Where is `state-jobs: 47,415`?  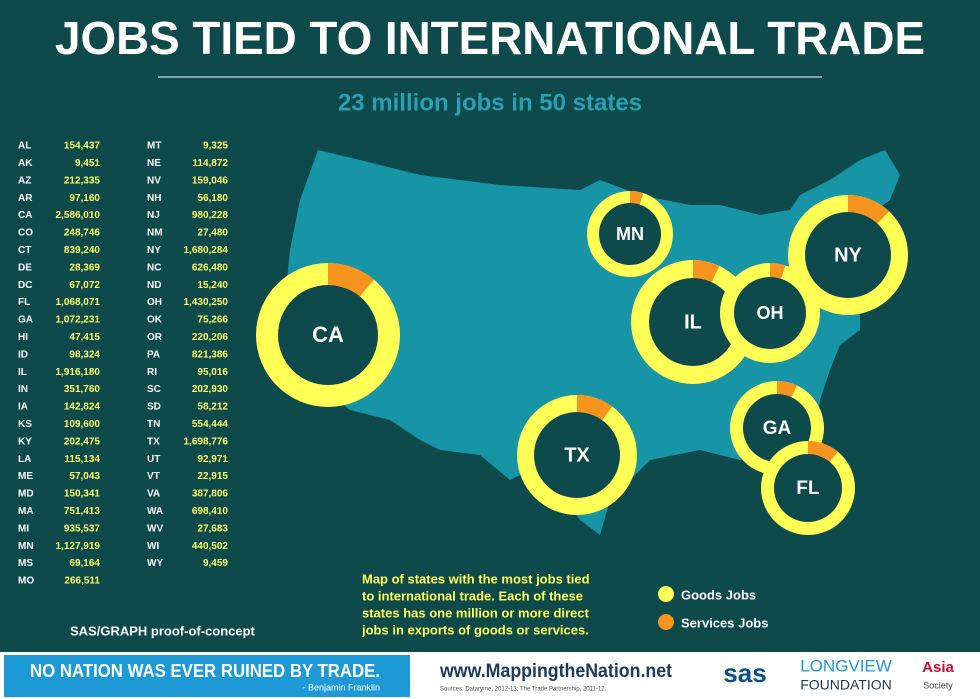
state-jobs: 47,415 is located at coordinates (84, 337).